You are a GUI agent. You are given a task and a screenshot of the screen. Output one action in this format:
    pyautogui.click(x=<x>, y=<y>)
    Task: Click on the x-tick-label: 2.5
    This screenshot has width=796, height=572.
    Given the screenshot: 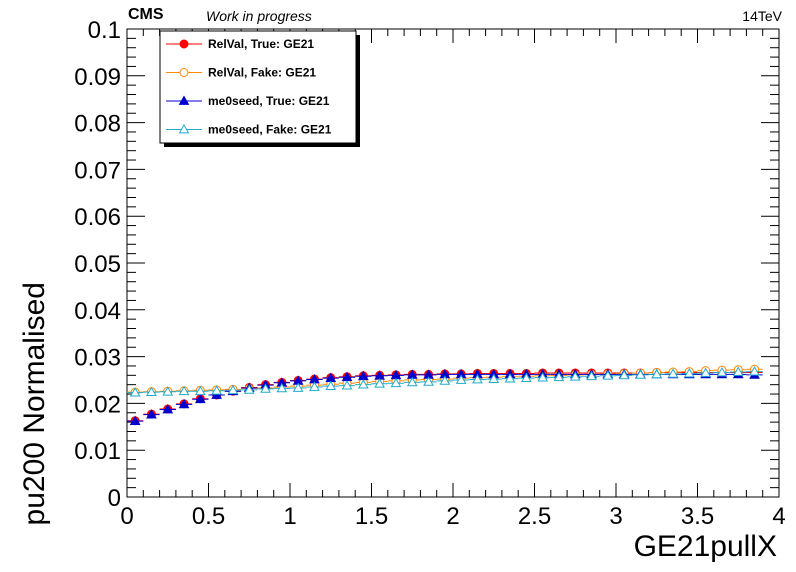 What is the action you would take?
    pyautogui.click(x=534, y=516)
    